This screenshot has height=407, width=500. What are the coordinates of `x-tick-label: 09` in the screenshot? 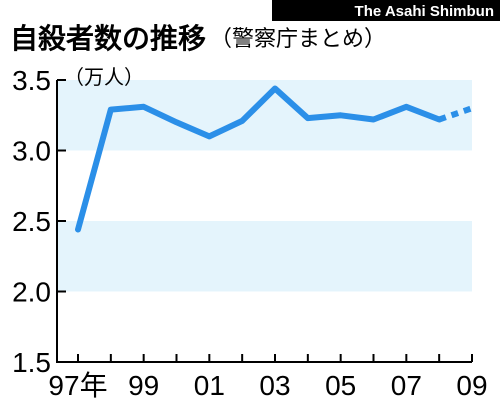 It's located at (471, 385).